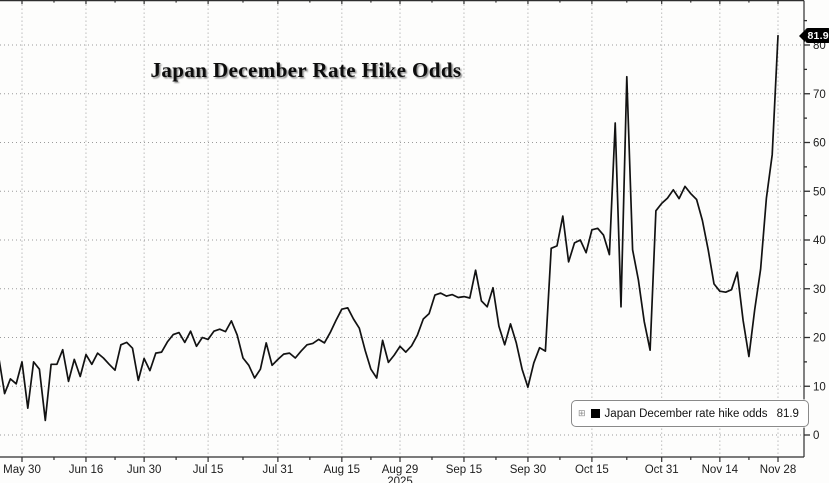  Describe the element at coordinates (400, 470) in the screenshot. I see `svg-text: Aug 29` at that location.